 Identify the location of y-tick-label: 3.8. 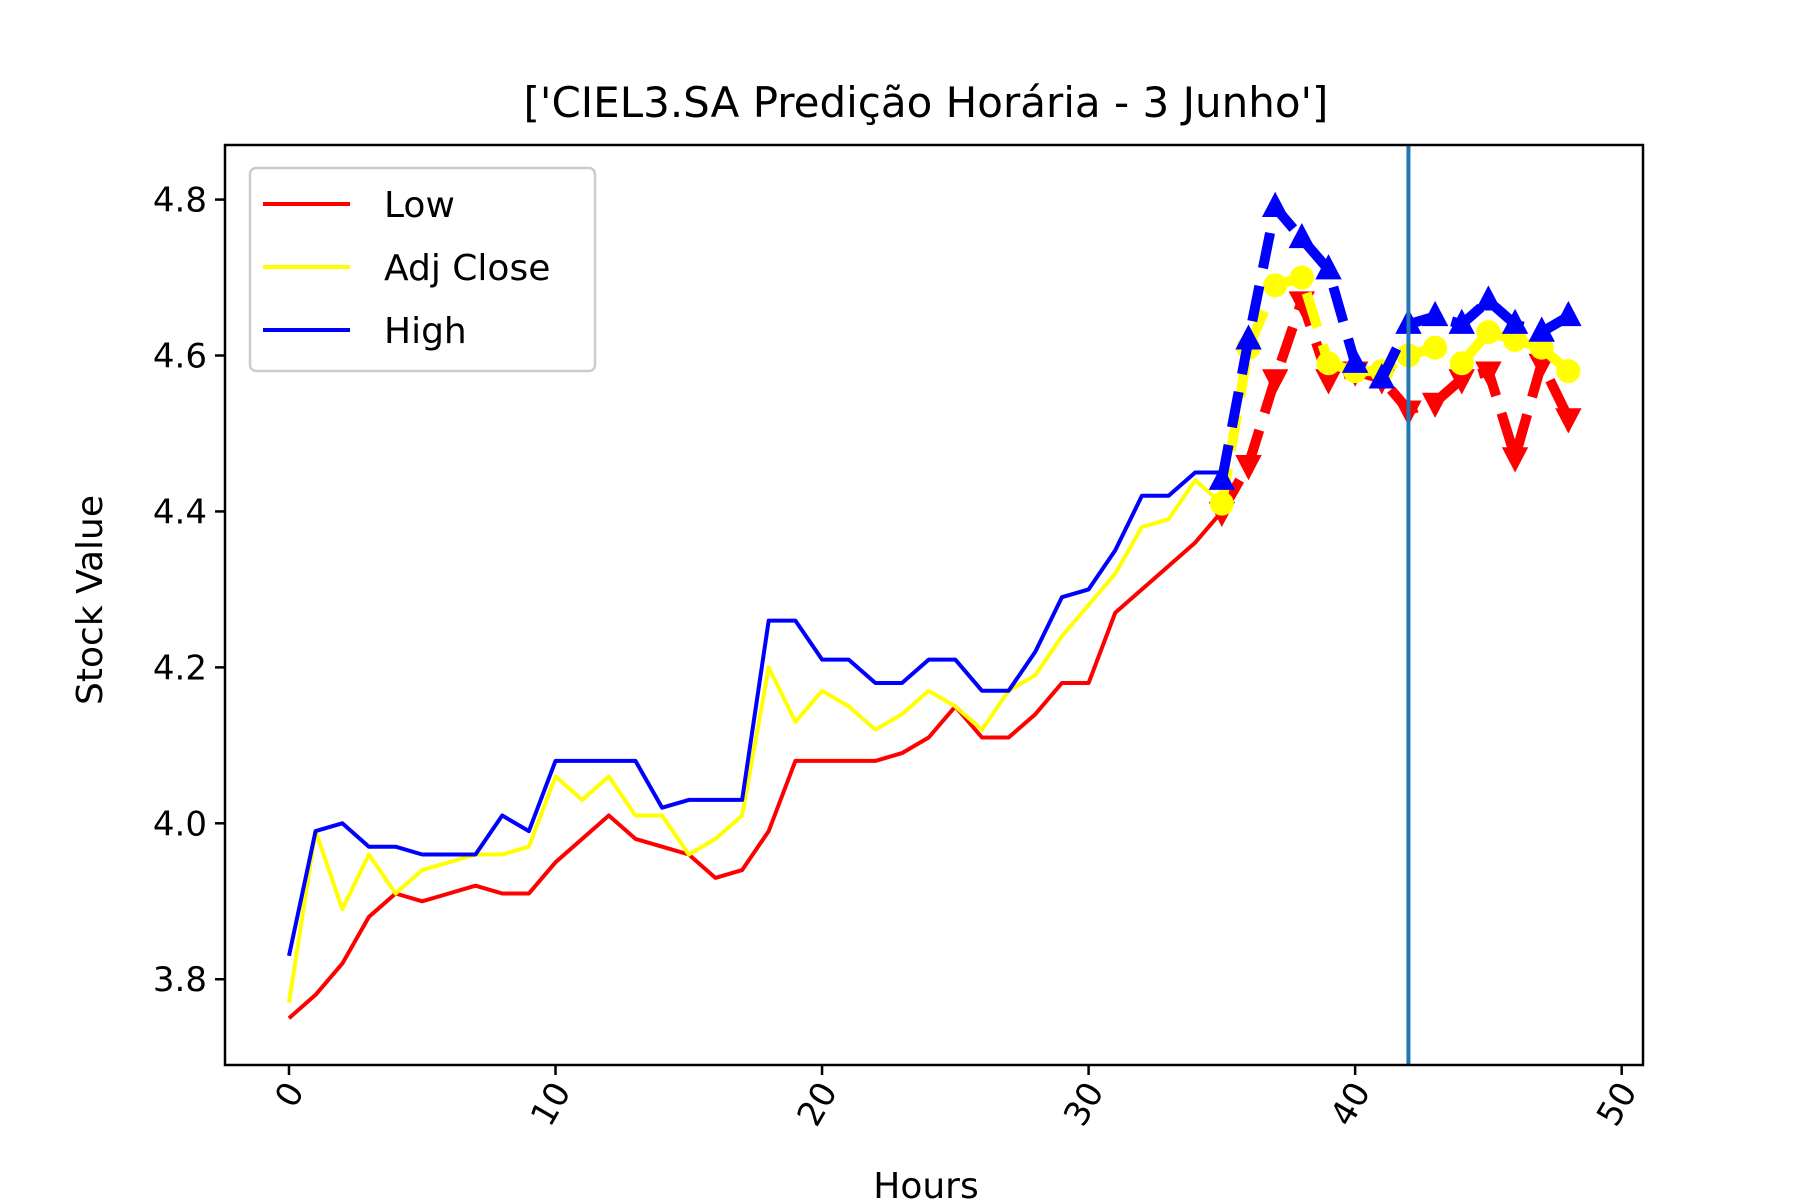
(180, 980).